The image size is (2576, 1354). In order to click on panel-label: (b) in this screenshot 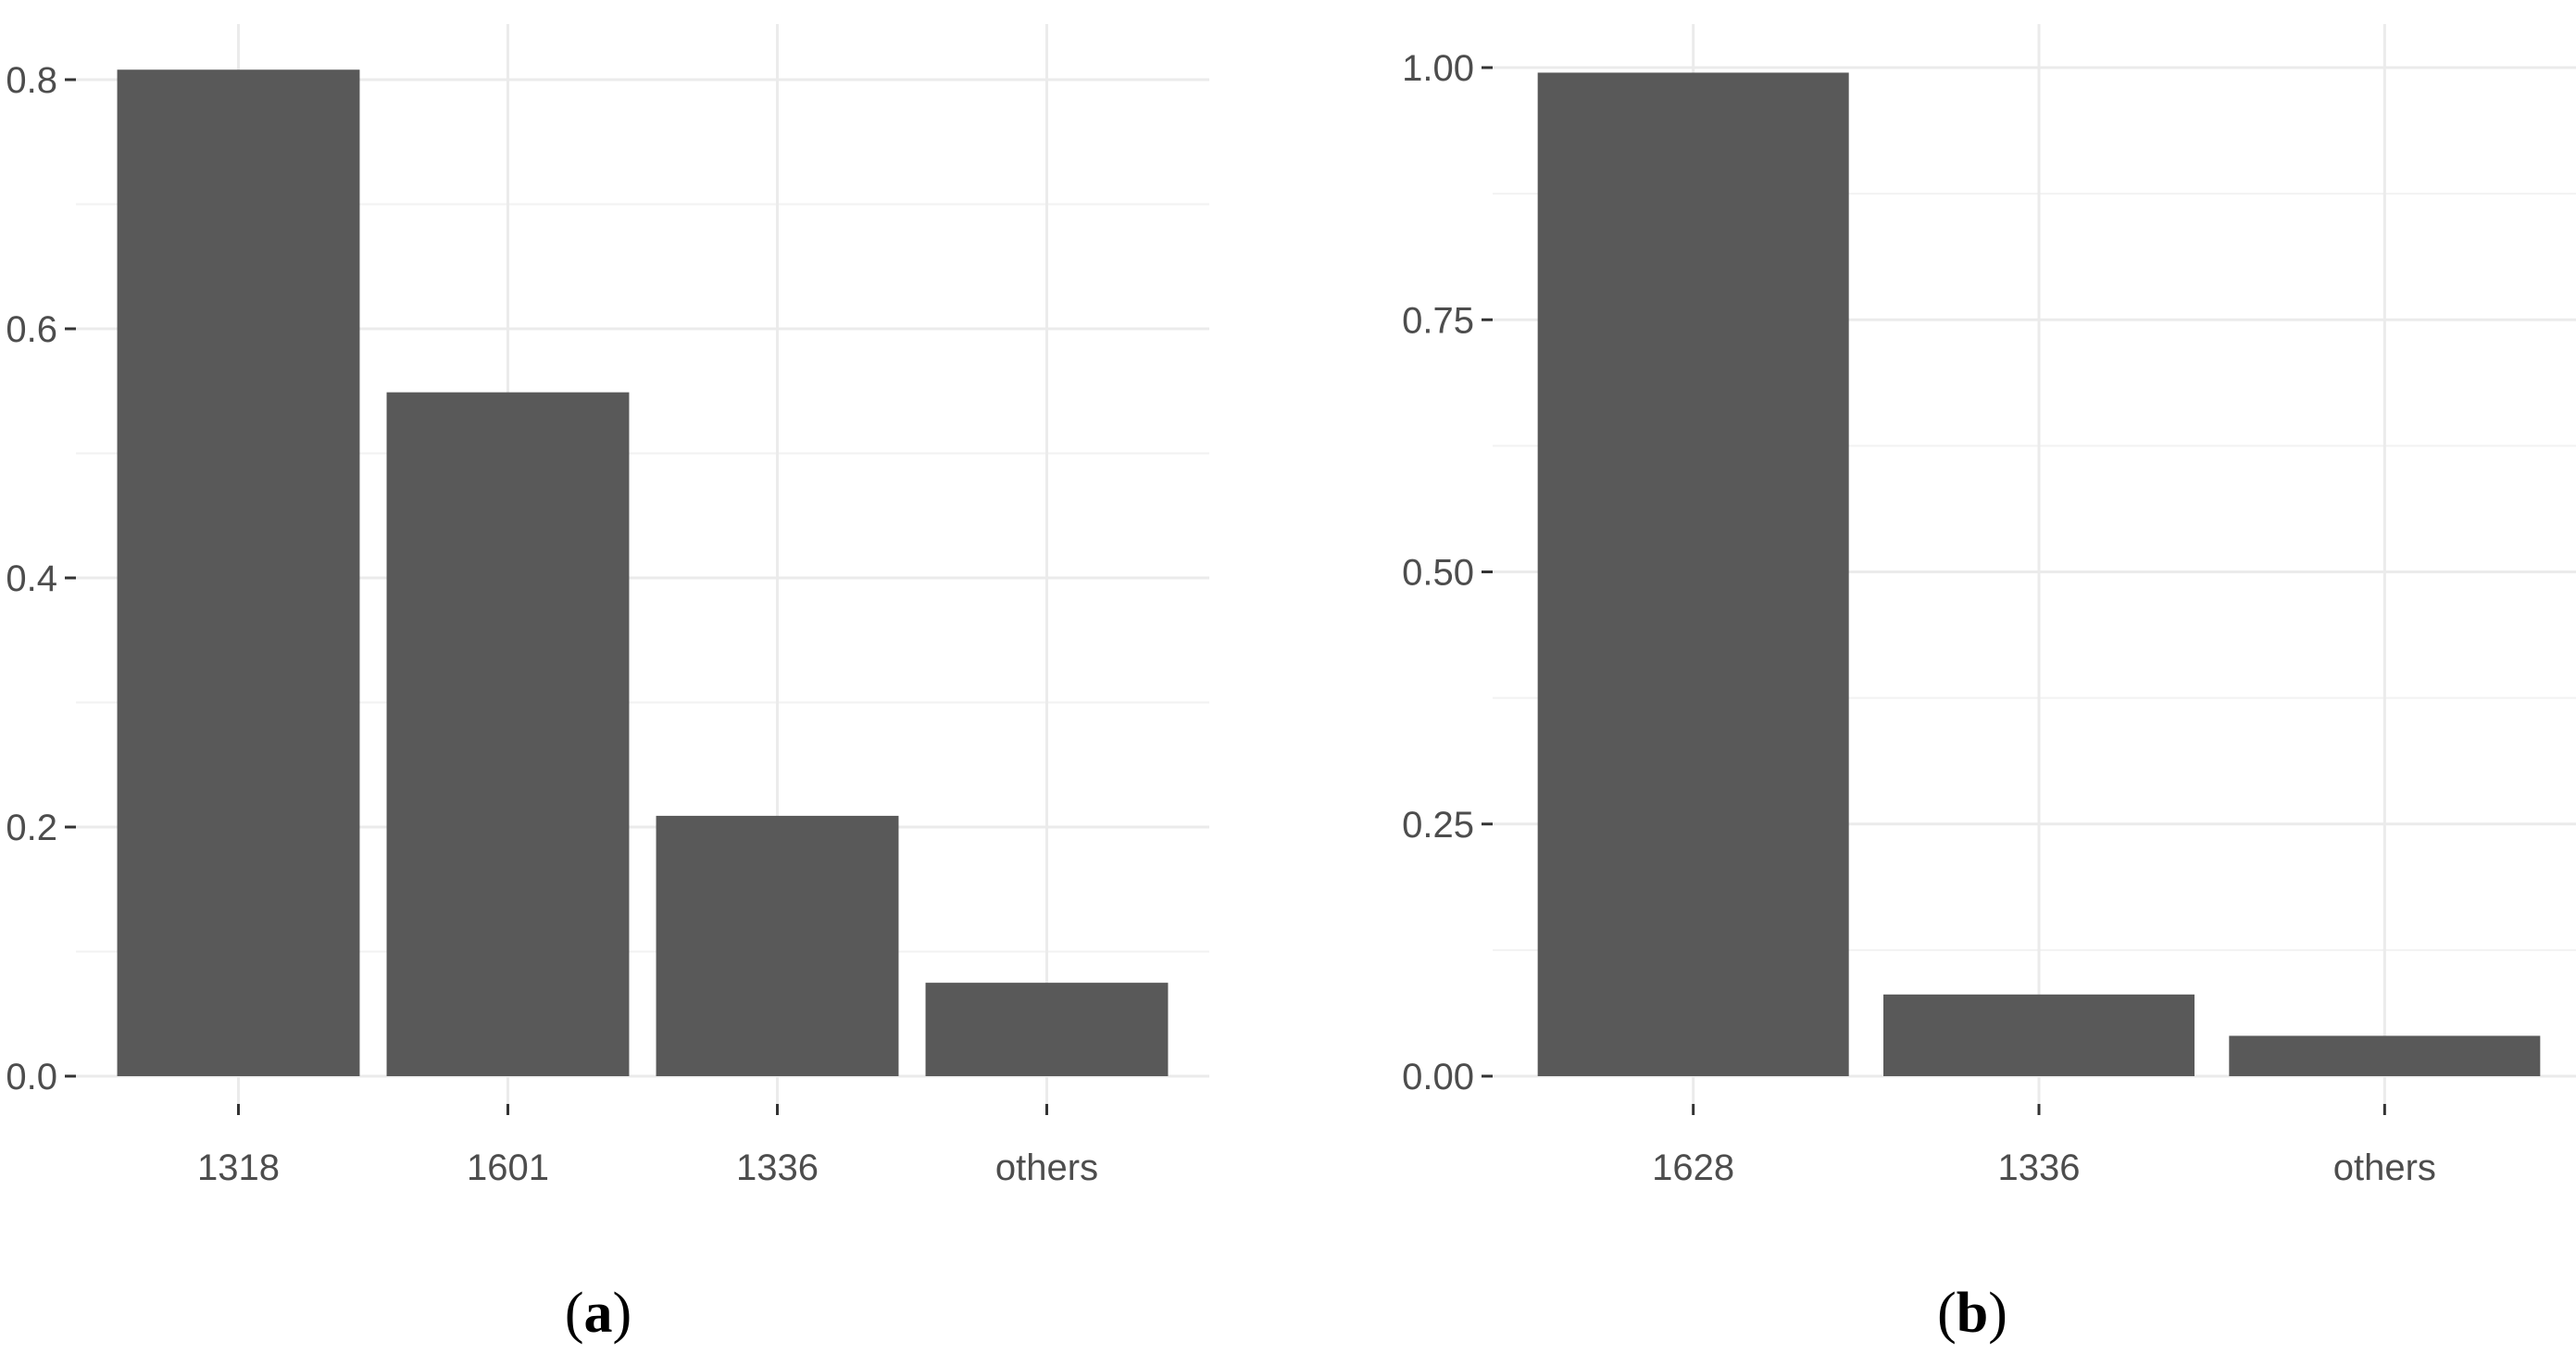, I will do `click(1972, 1313)`.